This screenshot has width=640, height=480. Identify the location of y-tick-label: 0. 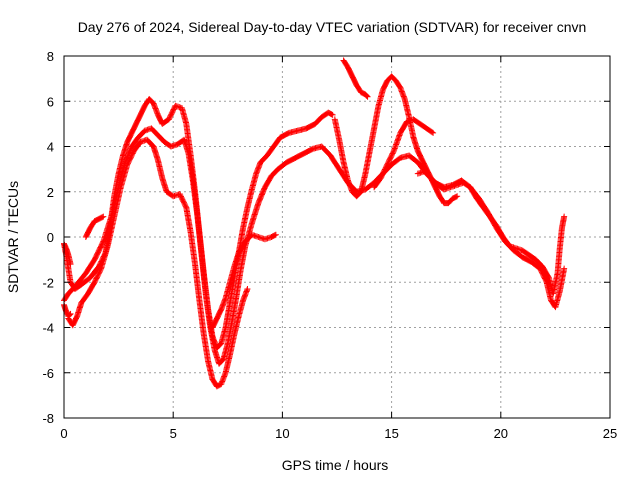
(50, 237).